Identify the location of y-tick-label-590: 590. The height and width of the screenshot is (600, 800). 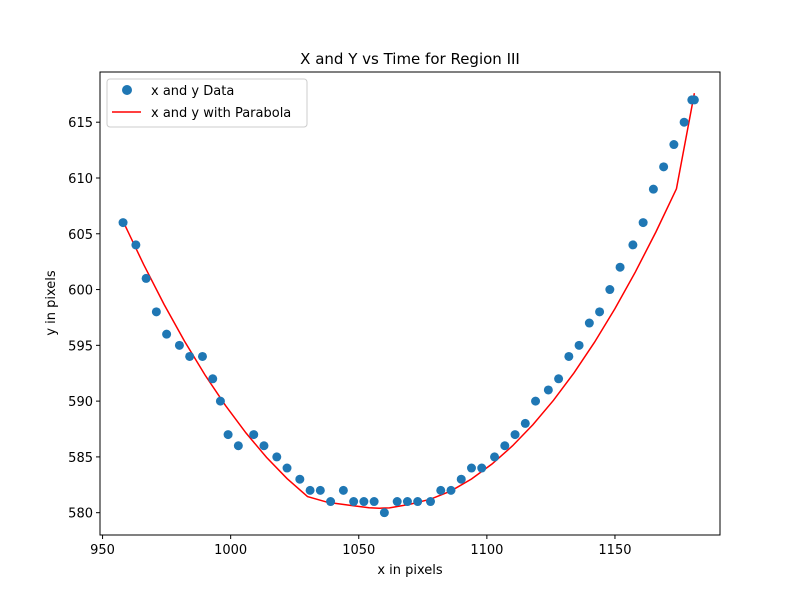
(80, 402).